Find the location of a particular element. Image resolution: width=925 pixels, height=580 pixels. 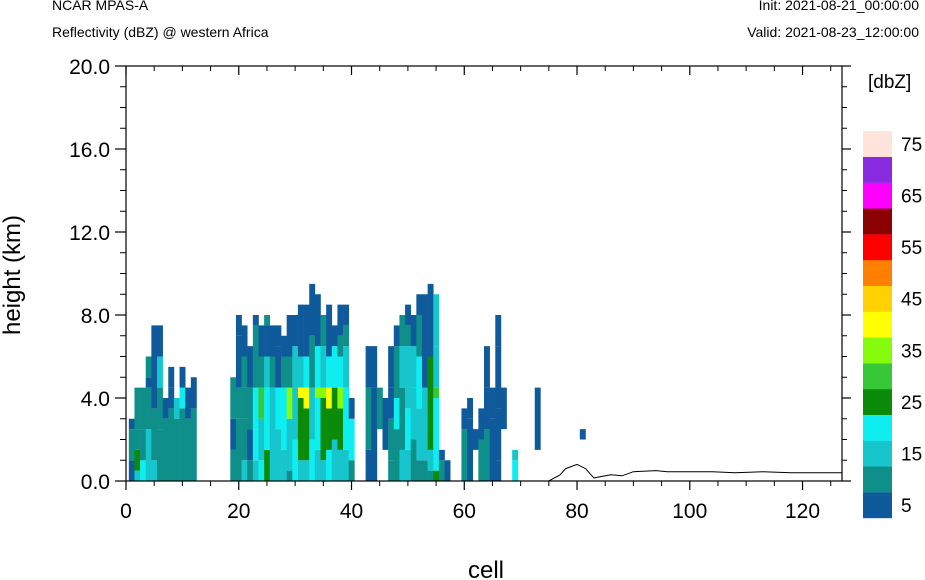

colorbar-unit: [dbZ] is located at coordinates (889, 82).